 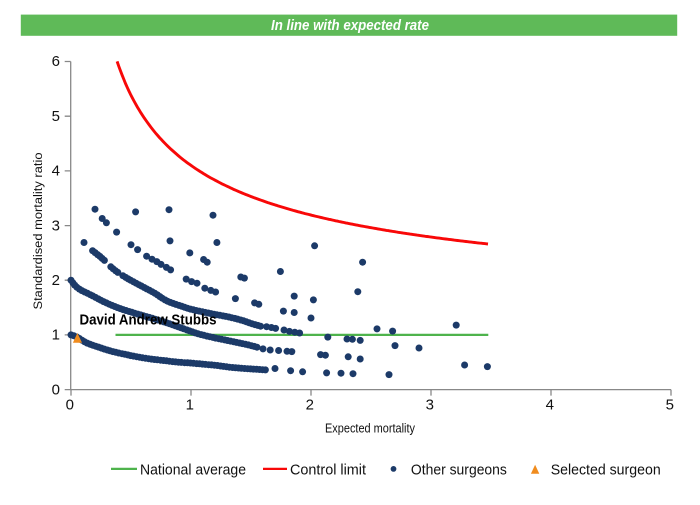 I want to click on svg-text: Expected mortality, so click(x=370, y=428).